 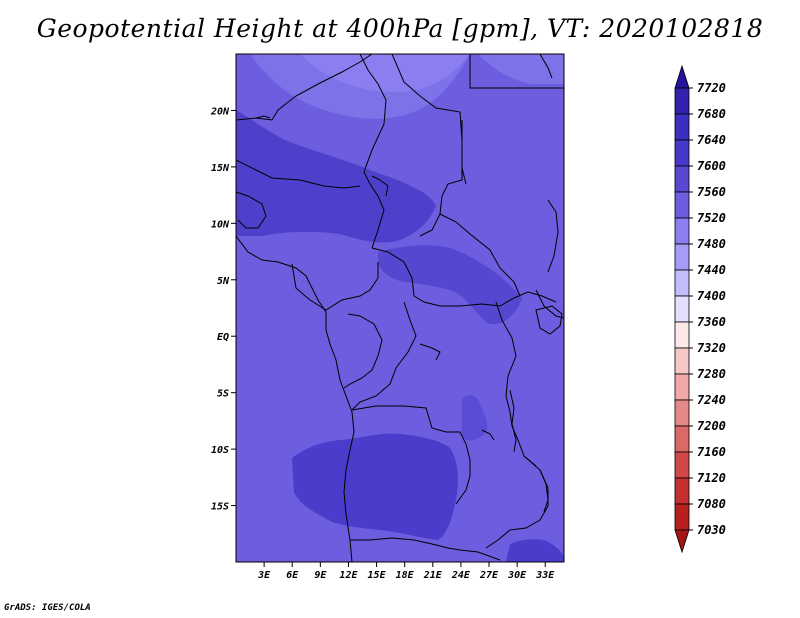 What do you see at coordinates (517, 575) in the screenshot?
I see `x-tick-label: 30E` at bounding box center [517, 575].